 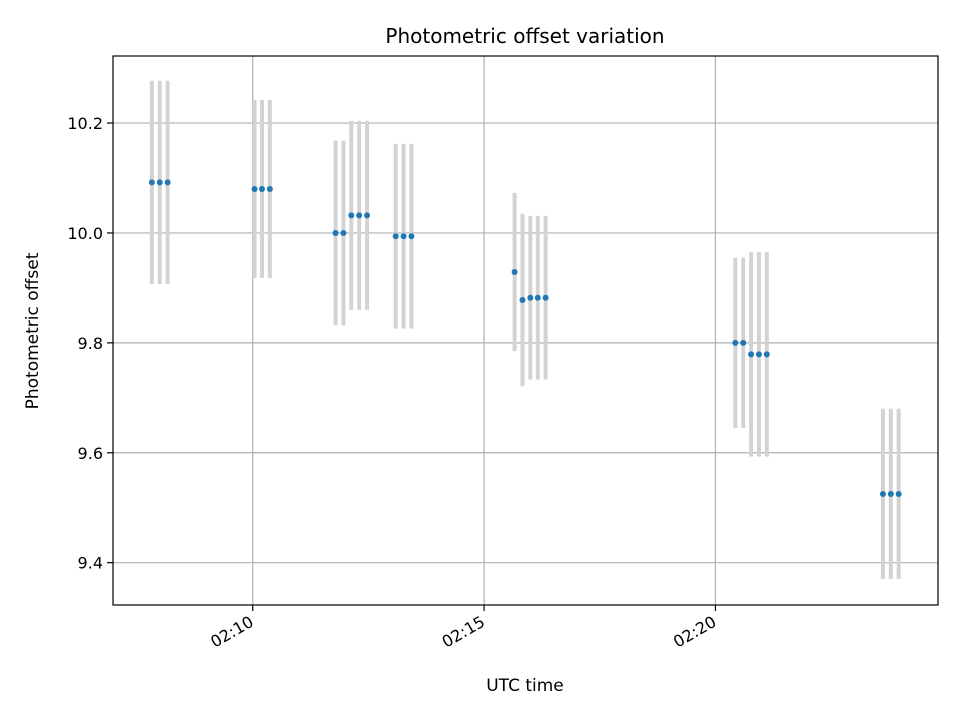 I want to click on x-axis-label: UTC time, so click(x=525, y=686).